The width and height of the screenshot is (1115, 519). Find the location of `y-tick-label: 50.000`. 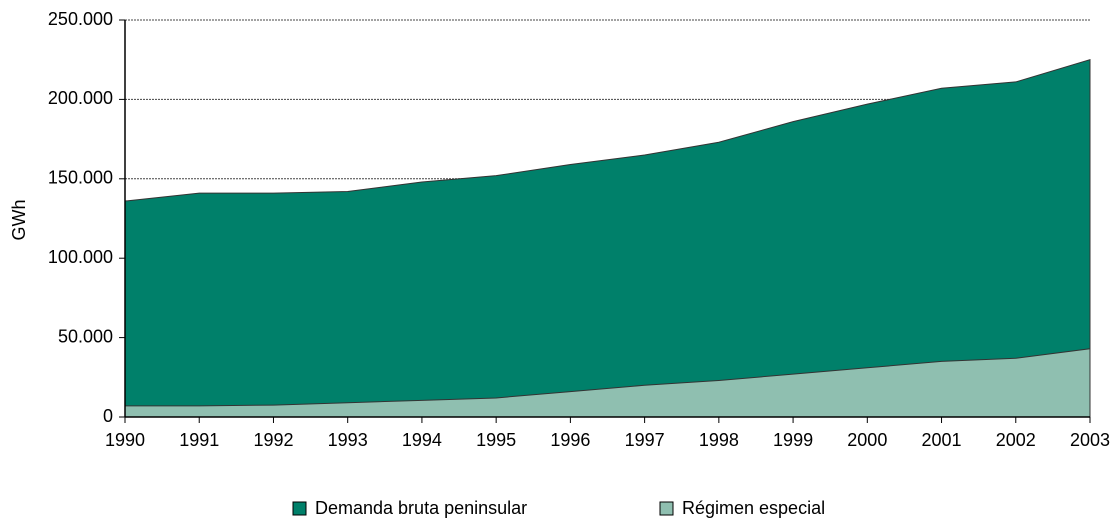

y-tick-label: 50.000 is located at coordinates (85, 336).